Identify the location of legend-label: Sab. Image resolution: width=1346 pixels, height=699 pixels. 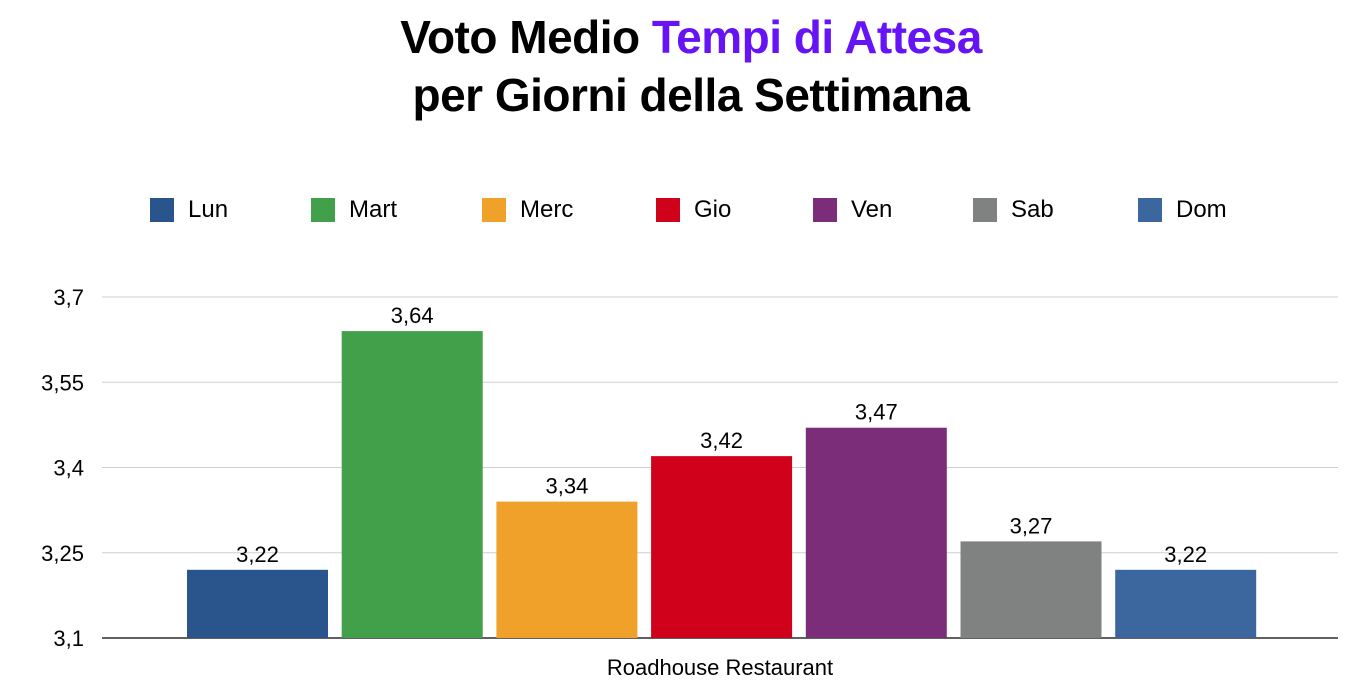
(1032, 209).